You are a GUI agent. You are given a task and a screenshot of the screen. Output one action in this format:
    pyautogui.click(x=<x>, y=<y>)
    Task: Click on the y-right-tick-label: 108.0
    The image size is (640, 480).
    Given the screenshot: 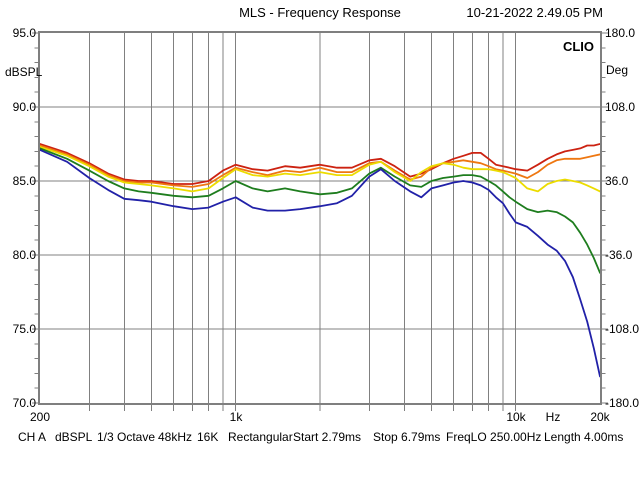 What is the action you would take?
    pyautogui.click(x=620, y=107)
    